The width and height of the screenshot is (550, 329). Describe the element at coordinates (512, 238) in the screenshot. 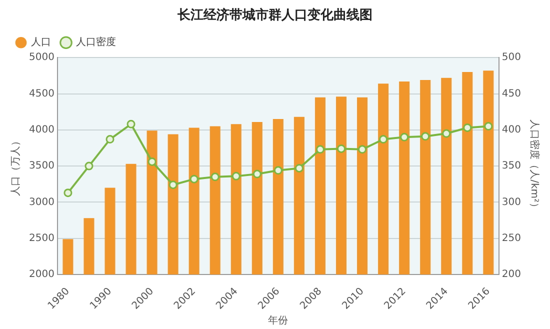

I see `y2-tick-label: 250` at that location.